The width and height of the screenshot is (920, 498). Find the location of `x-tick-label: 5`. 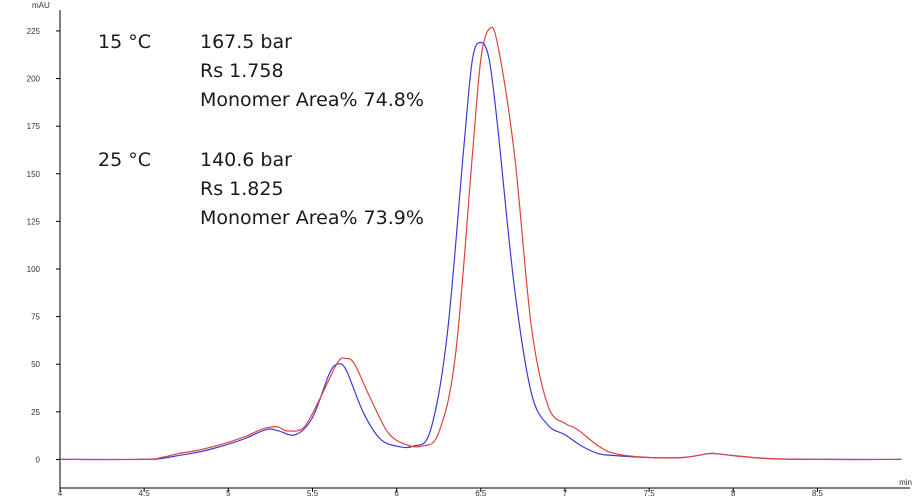

x-tick-label: 5 is located at coordinates (228, 493).